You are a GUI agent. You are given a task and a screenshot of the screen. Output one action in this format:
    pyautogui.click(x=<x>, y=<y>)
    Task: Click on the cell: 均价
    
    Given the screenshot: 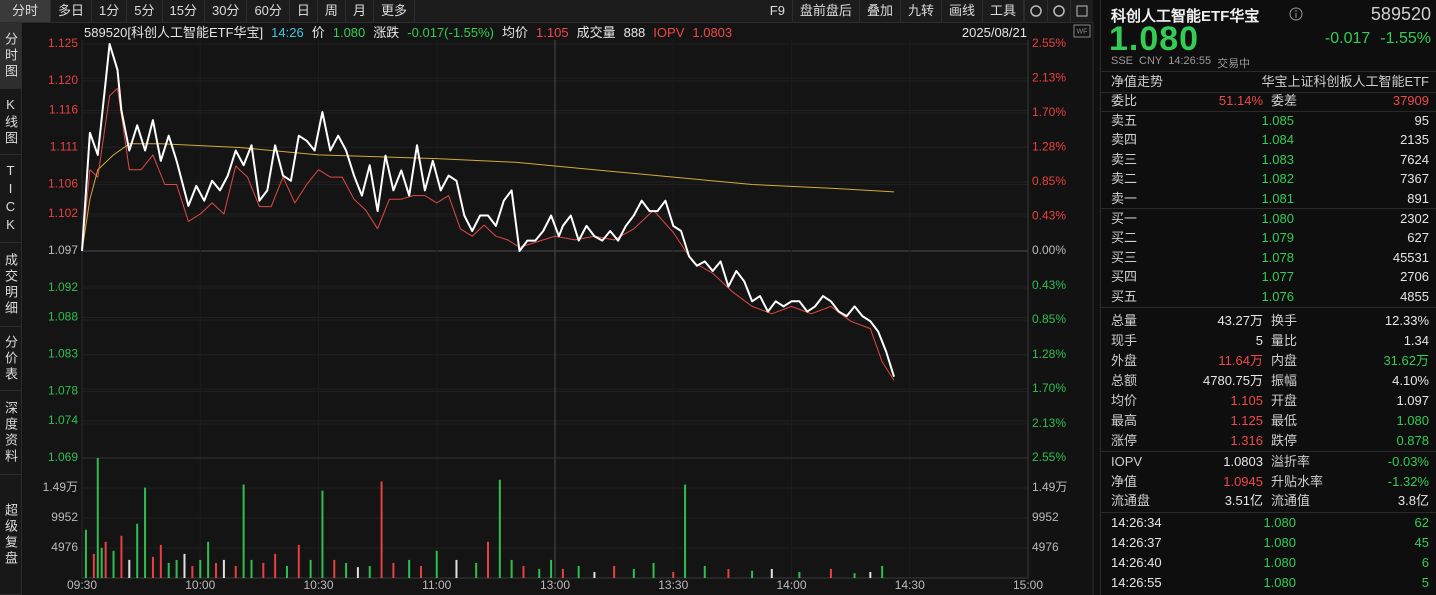 What is the action you would take?
    pyautogui.click(x=1124, y=400)
    